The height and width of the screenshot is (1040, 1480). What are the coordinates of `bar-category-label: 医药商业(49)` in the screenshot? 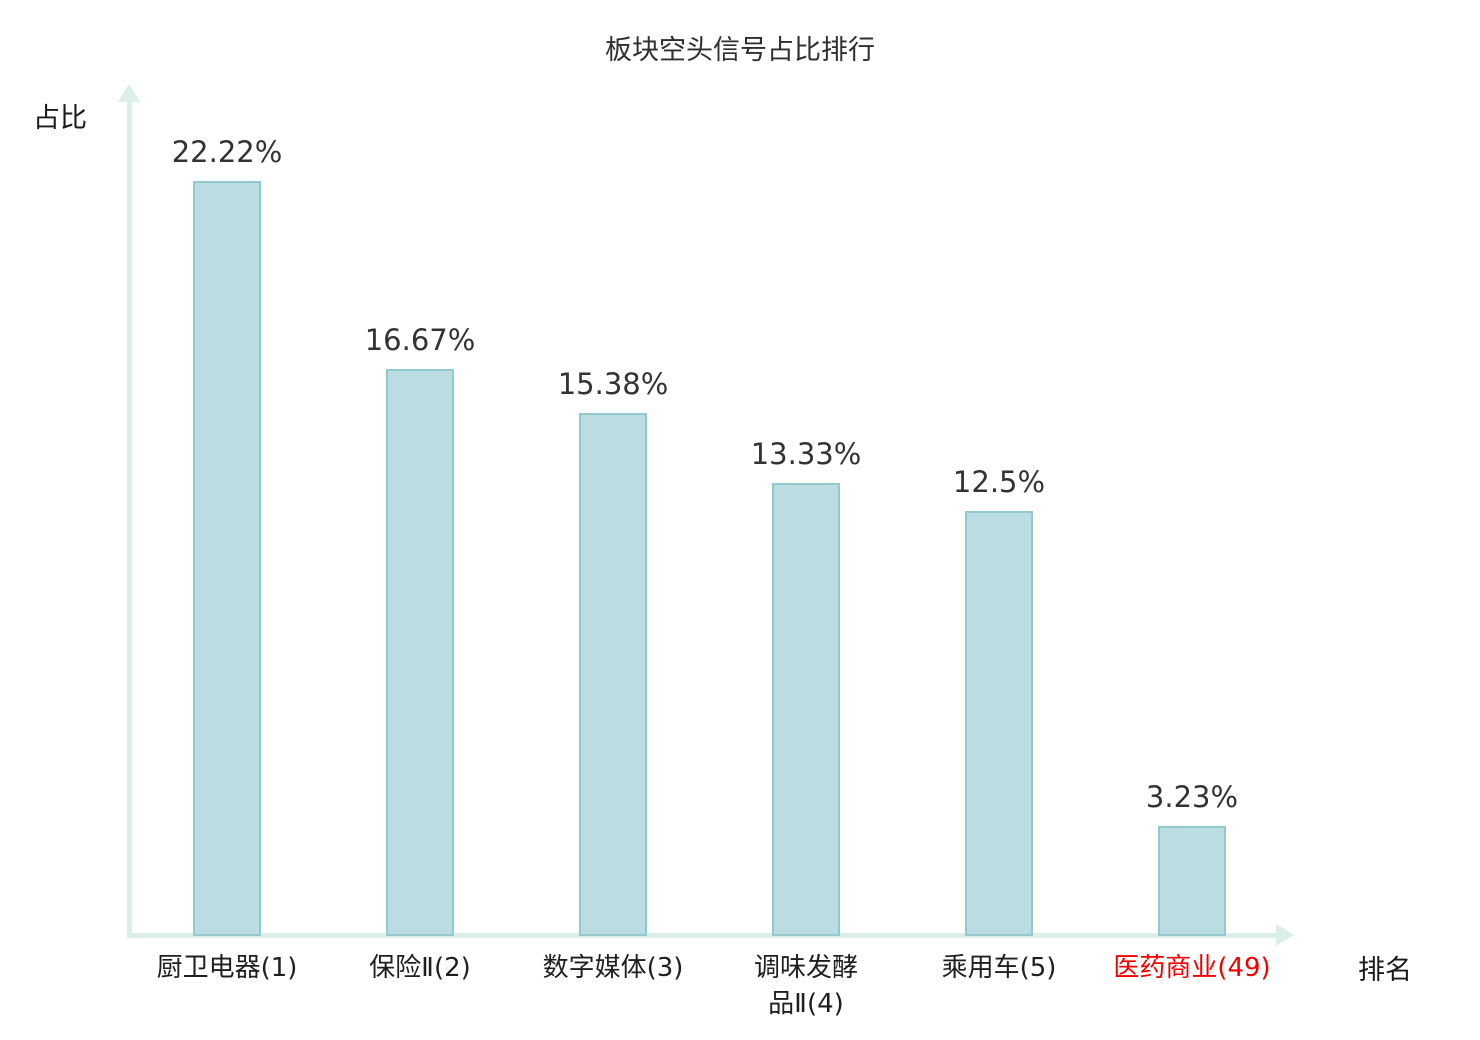 It's located at (1192, 968).